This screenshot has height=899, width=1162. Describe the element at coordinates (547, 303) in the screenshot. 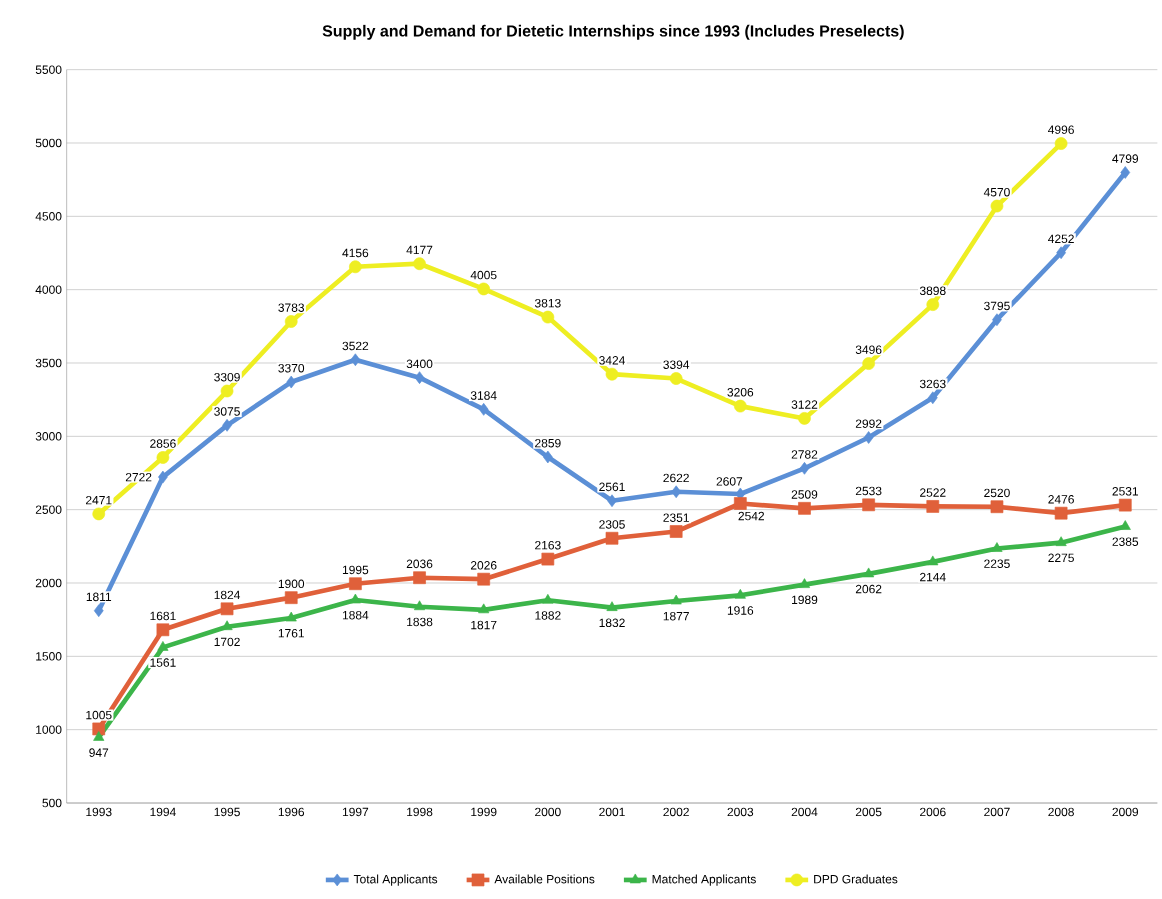

I see `data-label: 3813` at that location.